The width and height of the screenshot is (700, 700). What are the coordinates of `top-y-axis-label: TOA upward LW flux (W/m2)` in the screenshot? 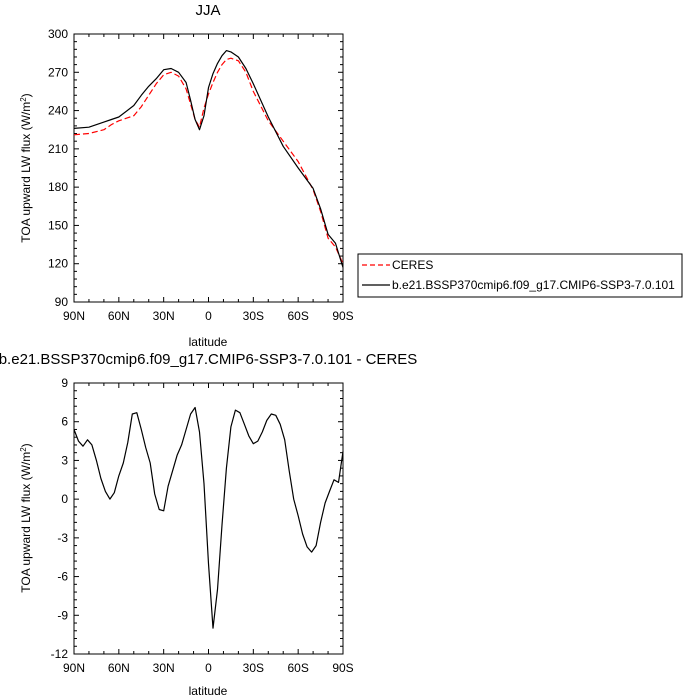 It's located at (26, 167).